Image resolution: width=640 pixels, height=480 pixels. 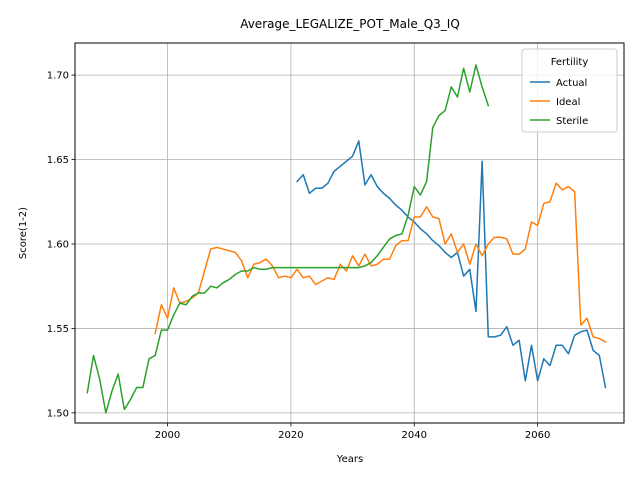 I want to click on legend-label-sterile: Sterile, so click(x=572, y=121).